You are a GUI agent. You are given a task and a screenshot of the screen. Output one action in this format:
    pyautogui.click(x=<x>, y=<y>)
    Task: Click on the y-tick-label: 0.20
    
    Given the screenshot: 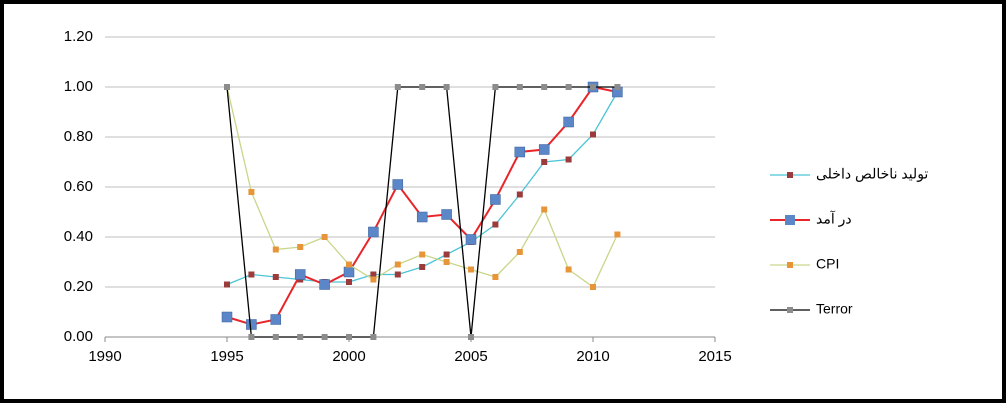 What is the action you would take?
    pyautogui.click(x=78, y=286)
    